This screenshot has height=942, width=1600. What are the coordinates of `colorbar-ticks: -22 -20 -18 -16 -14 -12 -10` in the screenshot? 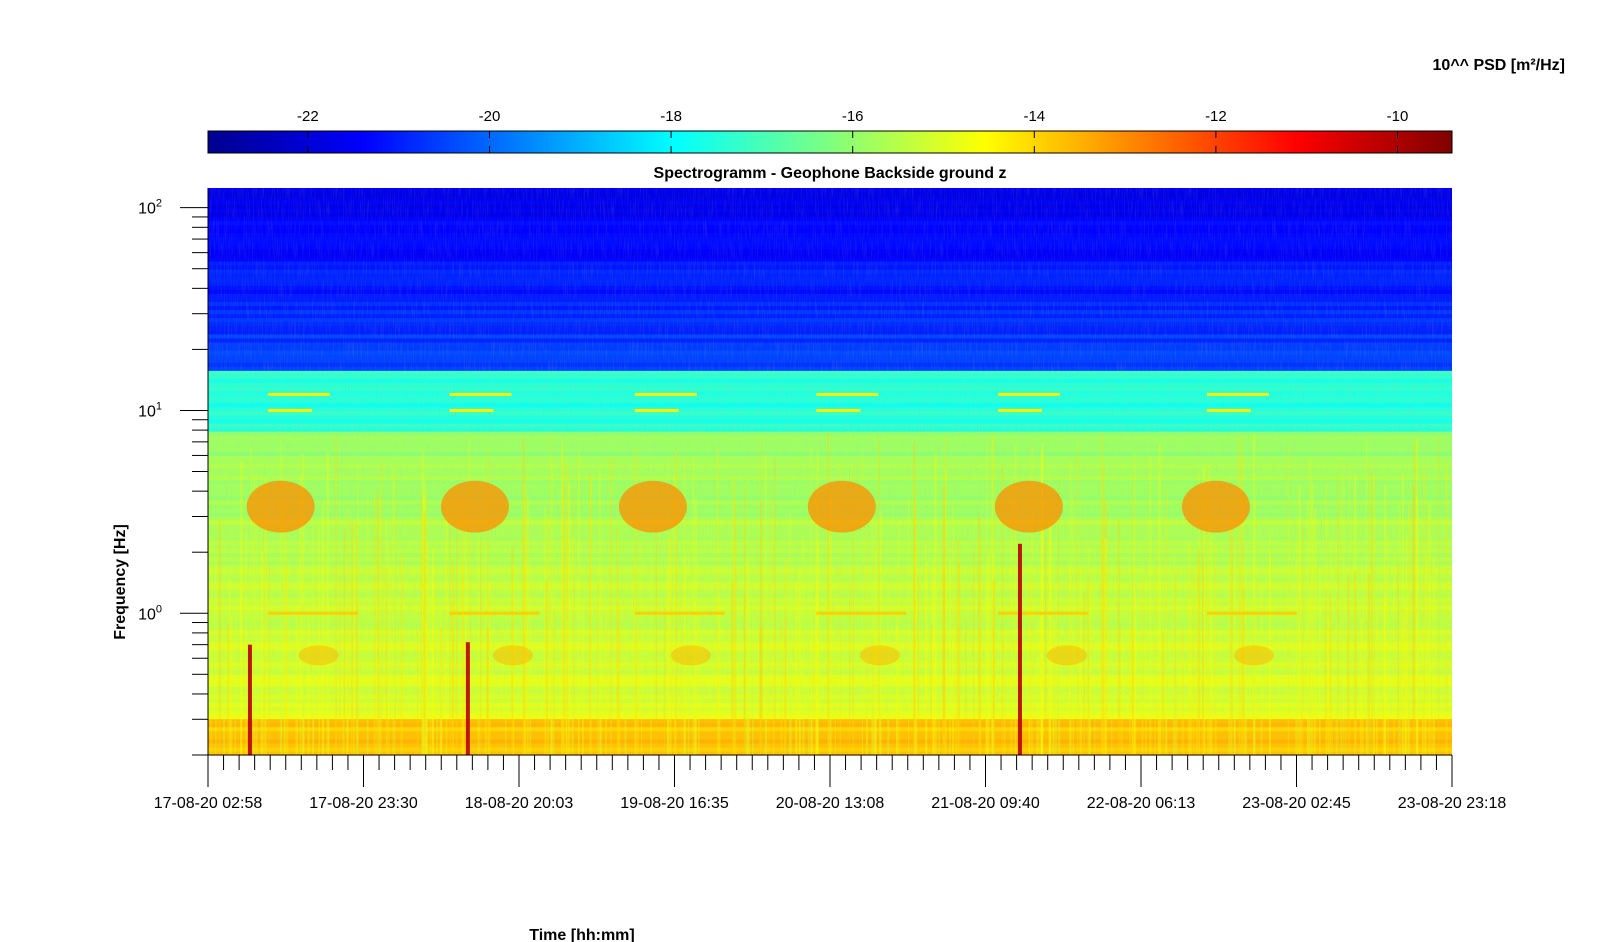 It's located at (852, 130).